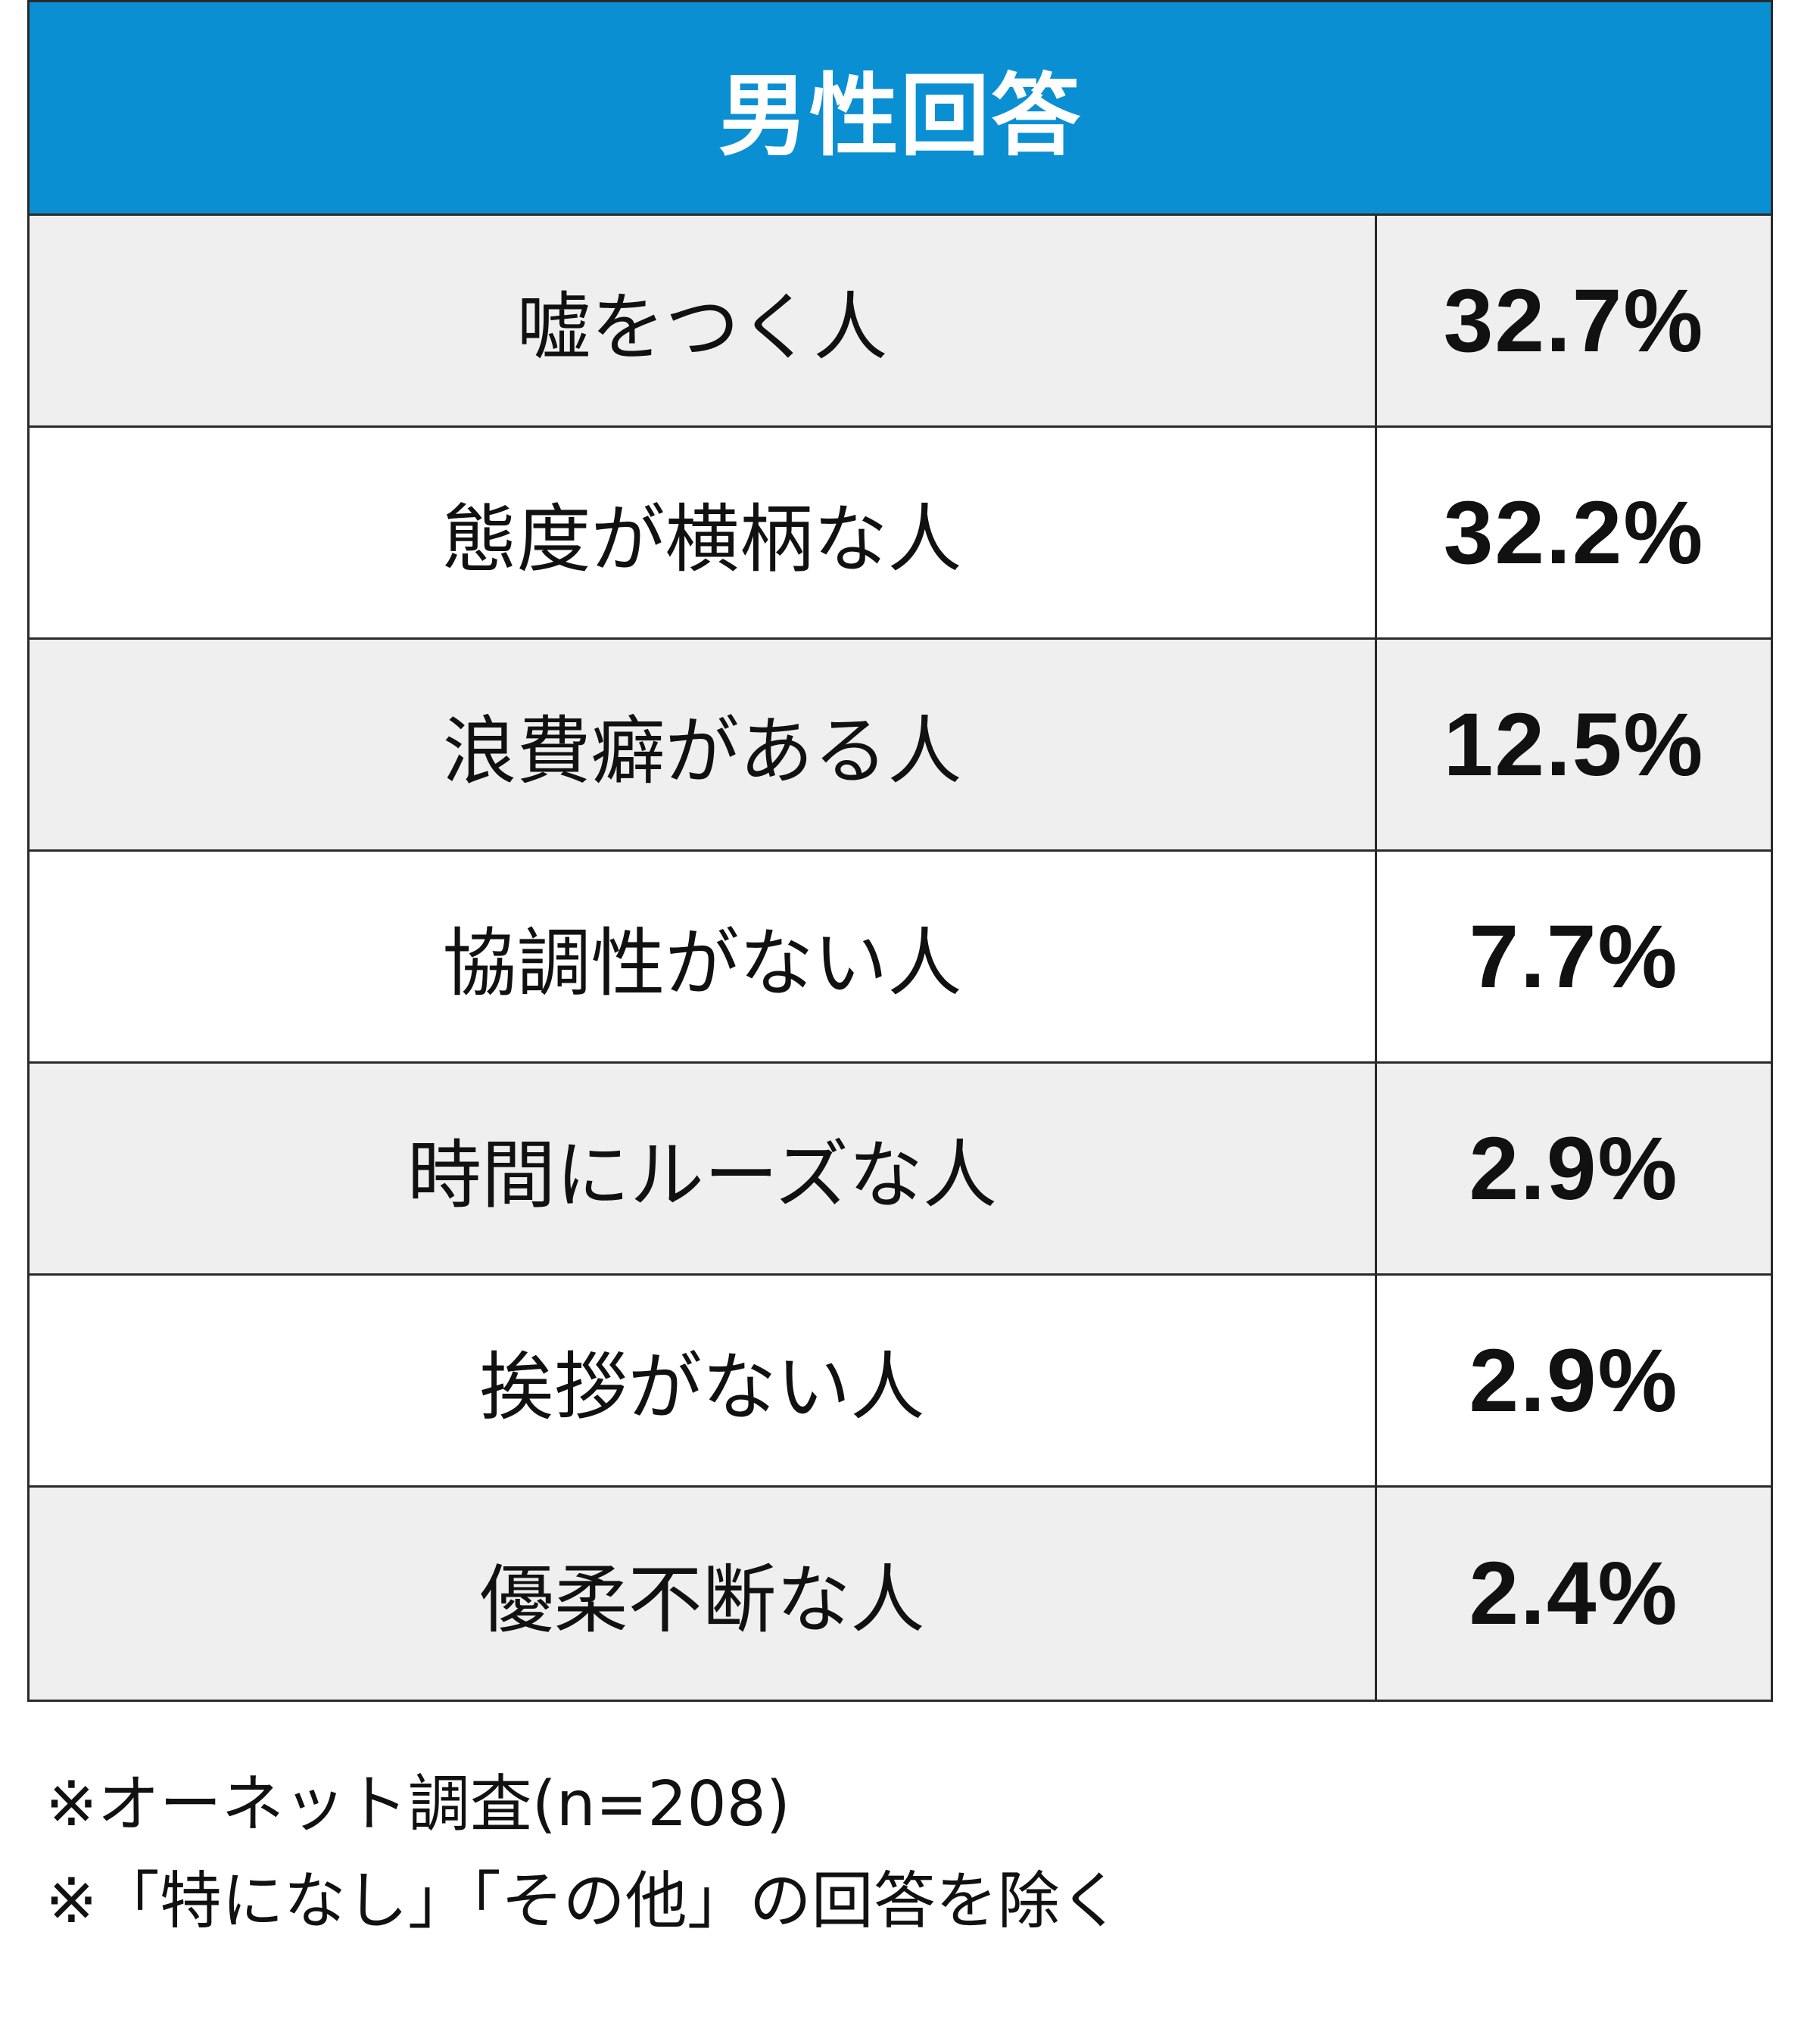 The image size is (1801, 2044). I want to click on row-label: 態度が横柄な人, so click(703, 532).